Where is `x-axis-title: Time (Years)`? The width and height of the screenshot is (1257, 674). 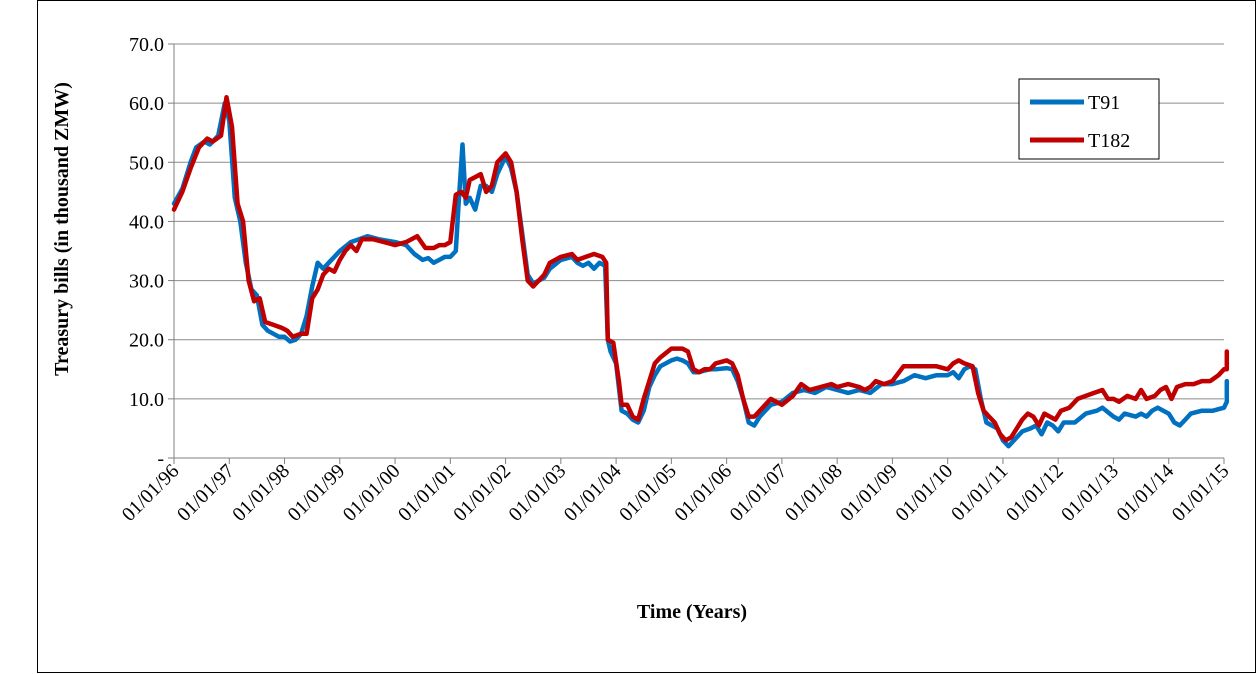
x-axis-title: Time (Years) is located at coordinates (692, 612).